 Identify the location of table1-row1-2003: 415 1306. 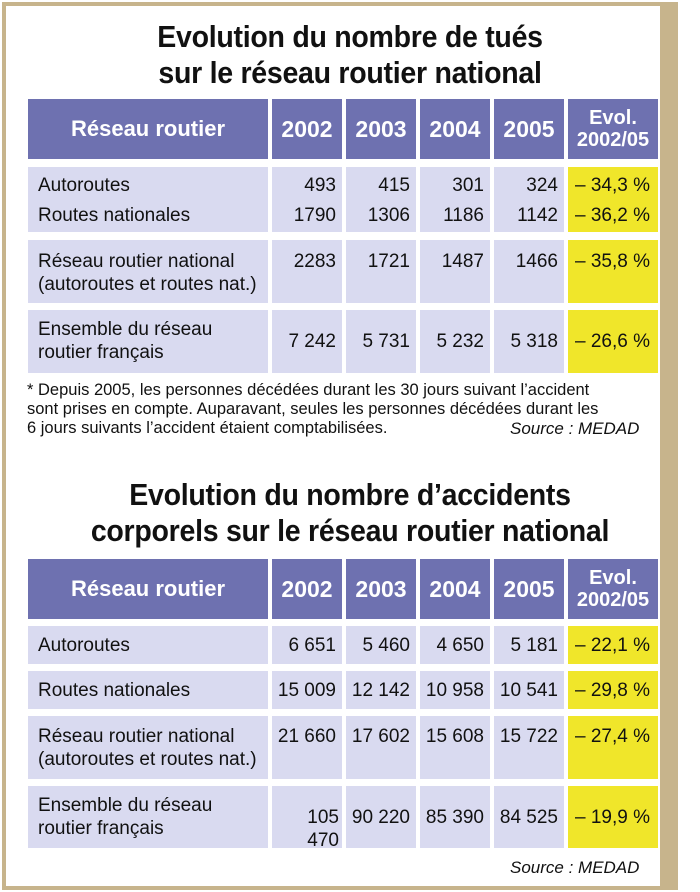
(381, 199).